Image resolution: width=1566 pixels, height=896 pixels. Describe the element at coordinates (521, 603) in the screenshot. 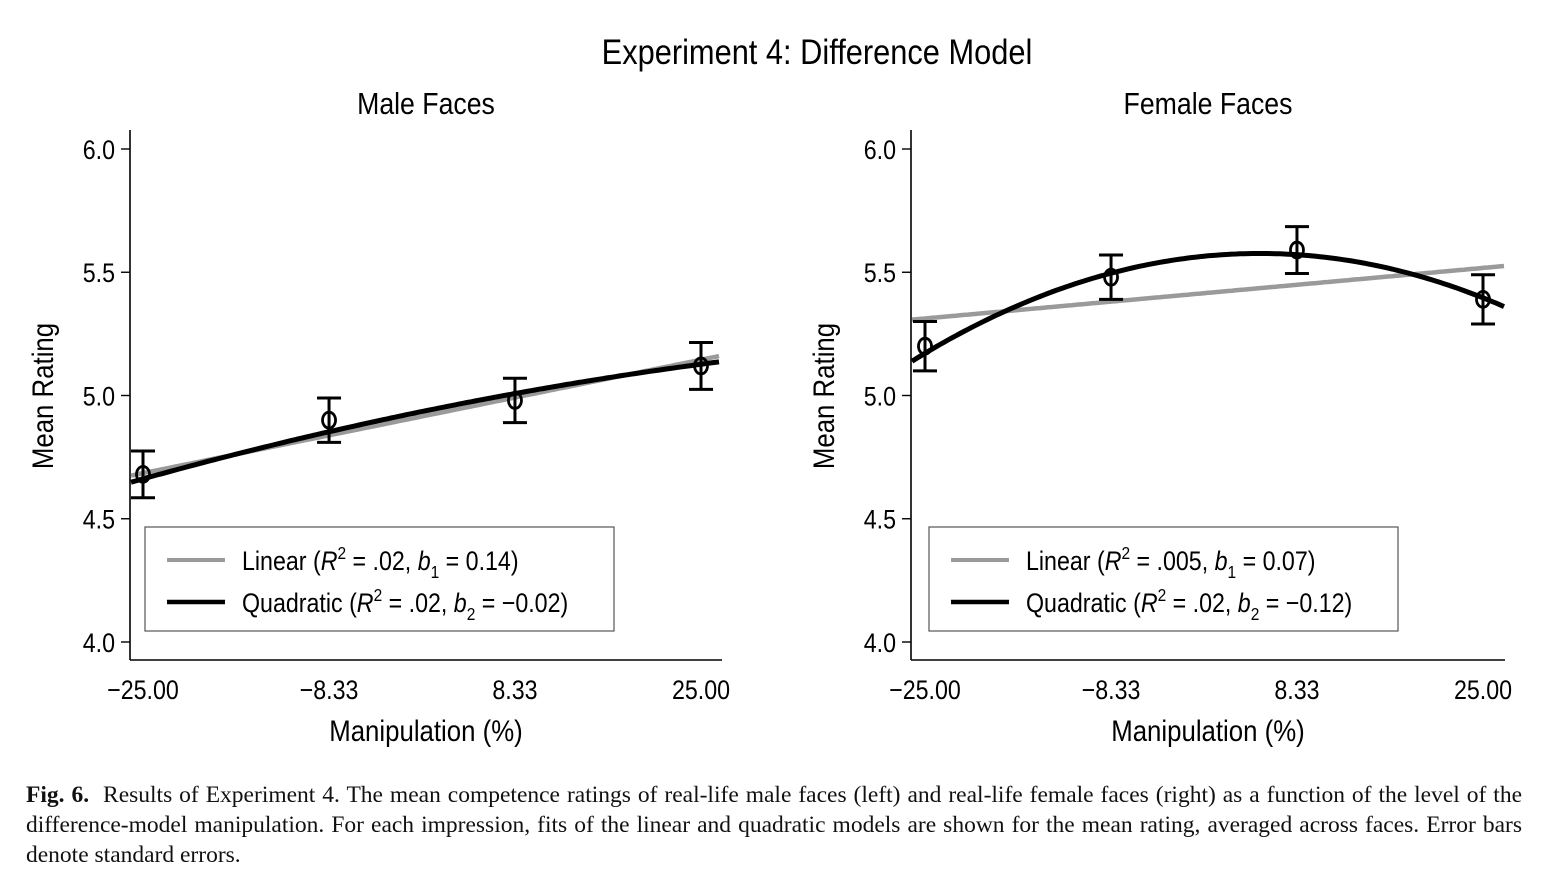

I see `legend-coef-value: = −0.02)` at that location.